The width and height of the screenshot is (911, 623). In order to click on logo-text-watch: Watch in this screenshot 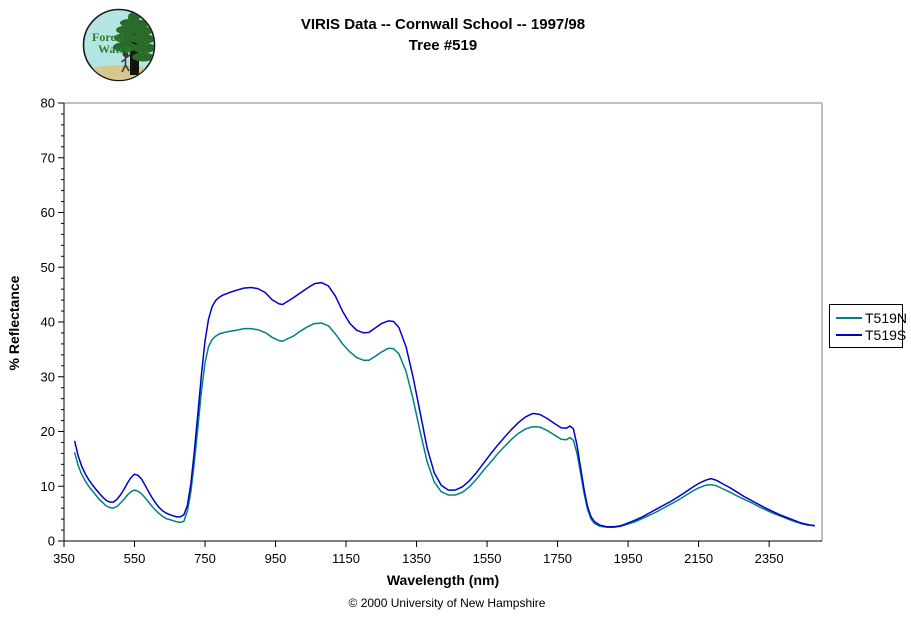, I will do `click(115, 49)`.